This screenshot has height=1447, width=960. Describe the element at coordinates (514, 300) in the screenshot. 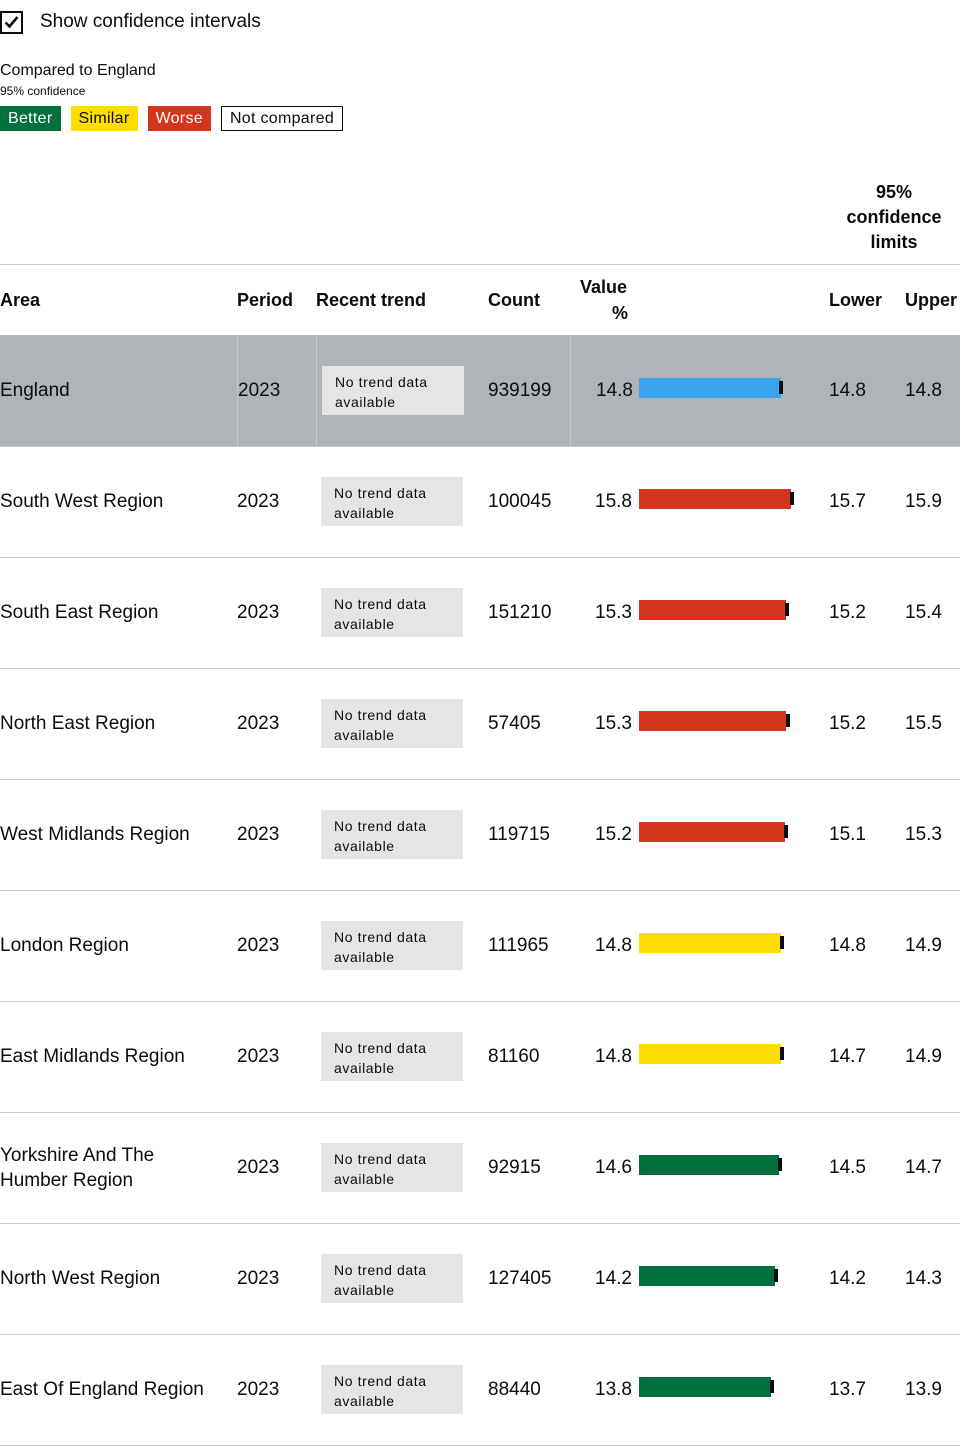

I see `header-count: Count` at that location.